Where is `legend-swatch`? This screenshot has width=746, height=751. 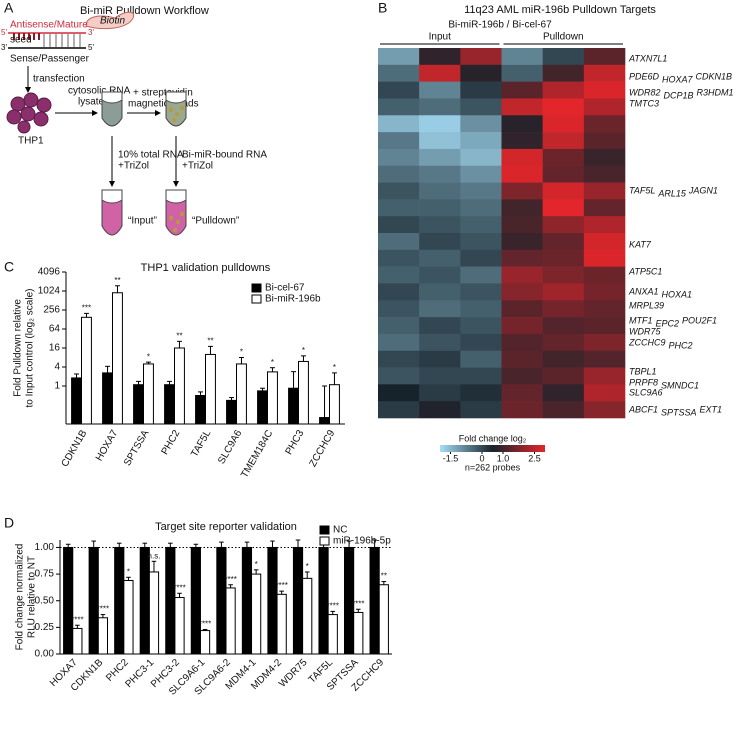
legend-swatch is located at coordinates (324, 541).